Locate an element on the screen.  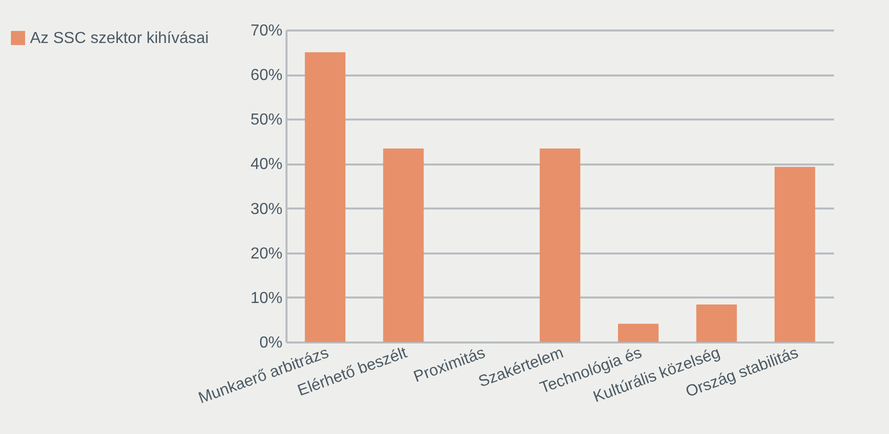
legend-label: Az SSC szektor kihívásai is located at coordinates (119, 38).